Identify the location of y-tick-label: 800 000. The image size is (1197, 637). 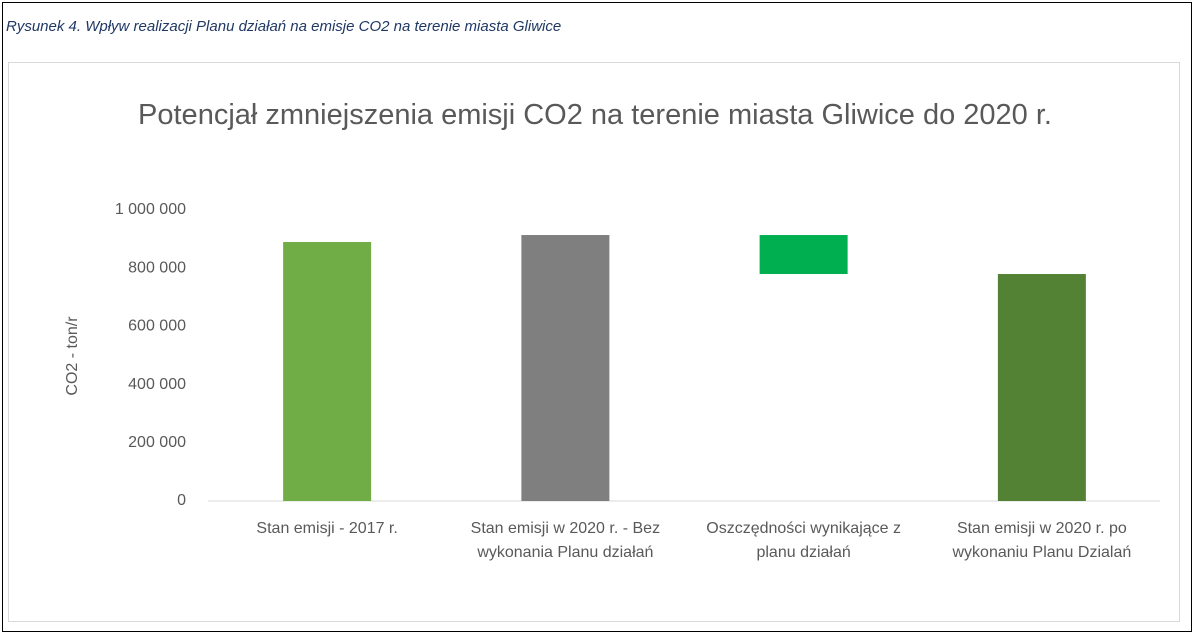
(157, 267).